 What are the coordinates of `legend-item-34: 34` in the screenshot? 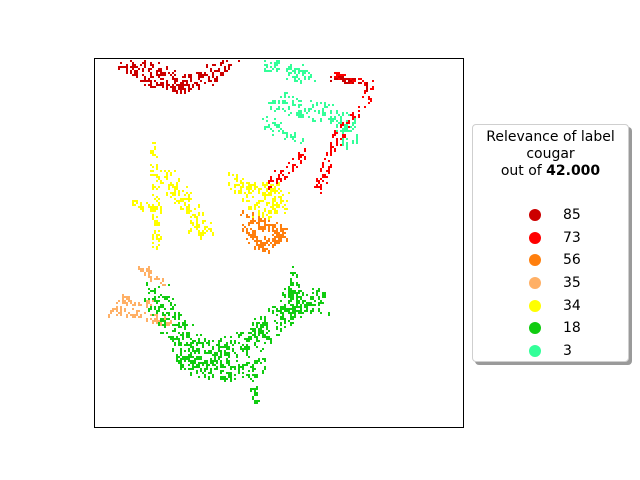 It's located at (555, 305).